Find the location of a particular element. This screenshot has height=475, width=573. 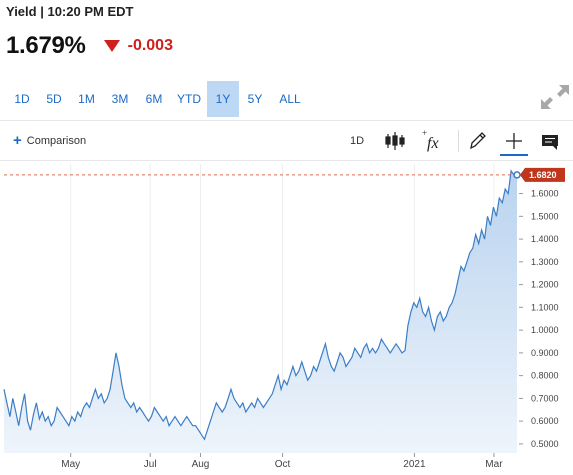

svg-text: fx is located at coordinates (433, 143).